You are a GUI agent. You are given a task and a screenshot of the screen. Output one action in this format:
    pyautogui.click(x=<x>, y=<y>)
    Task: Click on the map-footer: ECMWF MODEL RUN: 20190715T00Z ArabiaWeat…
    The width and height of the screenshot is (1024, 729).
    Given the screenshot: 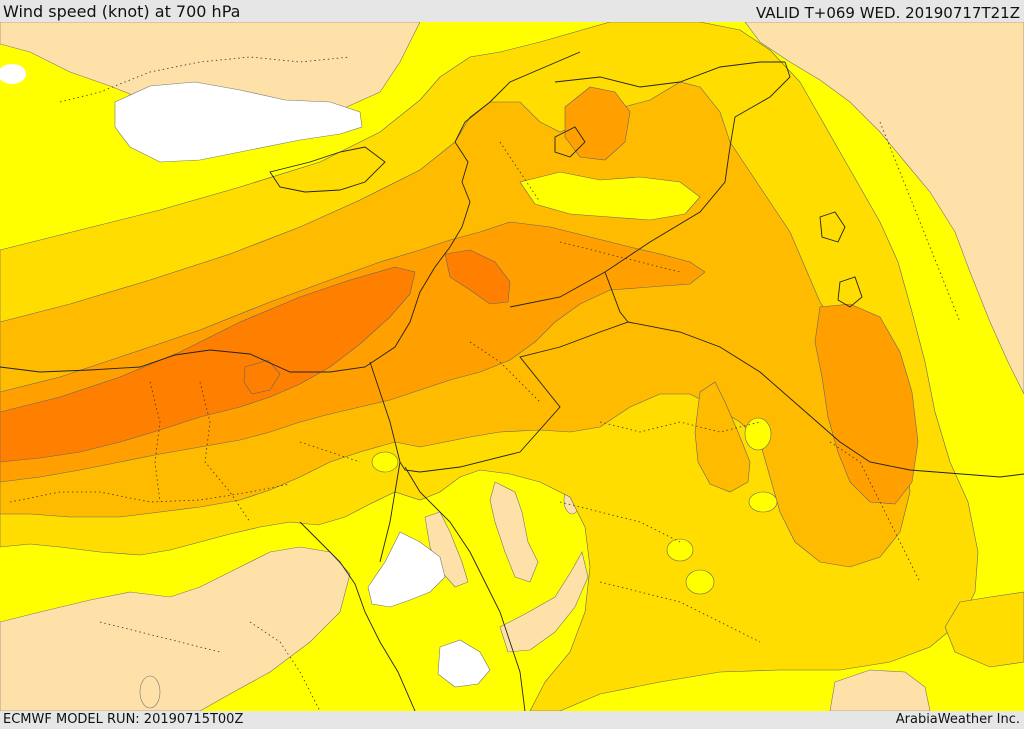 What is the action you would take?
    pyautogui.click(x=512, y=720)
    